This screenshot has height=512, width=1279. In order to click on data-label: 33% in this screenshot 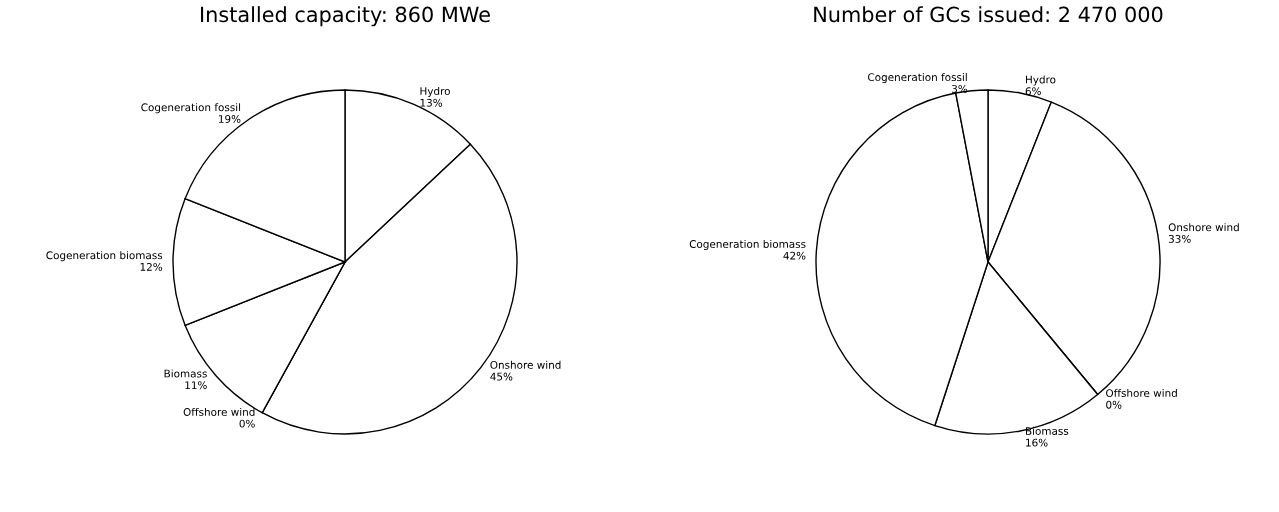, I will do `click(1179, 238)`.